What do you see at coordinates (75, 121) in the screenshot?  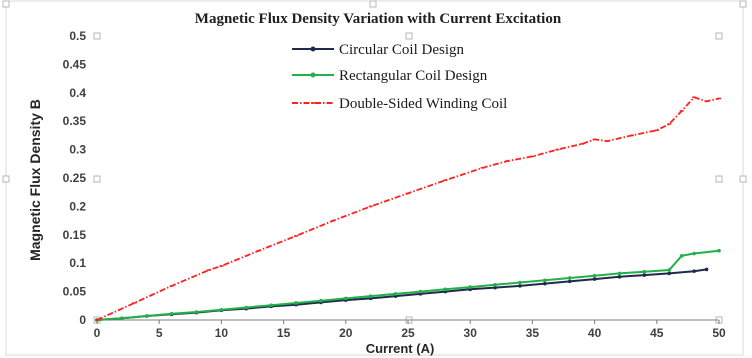 I see `y-tick-label: 0.35` at bounding box center [75, 121].